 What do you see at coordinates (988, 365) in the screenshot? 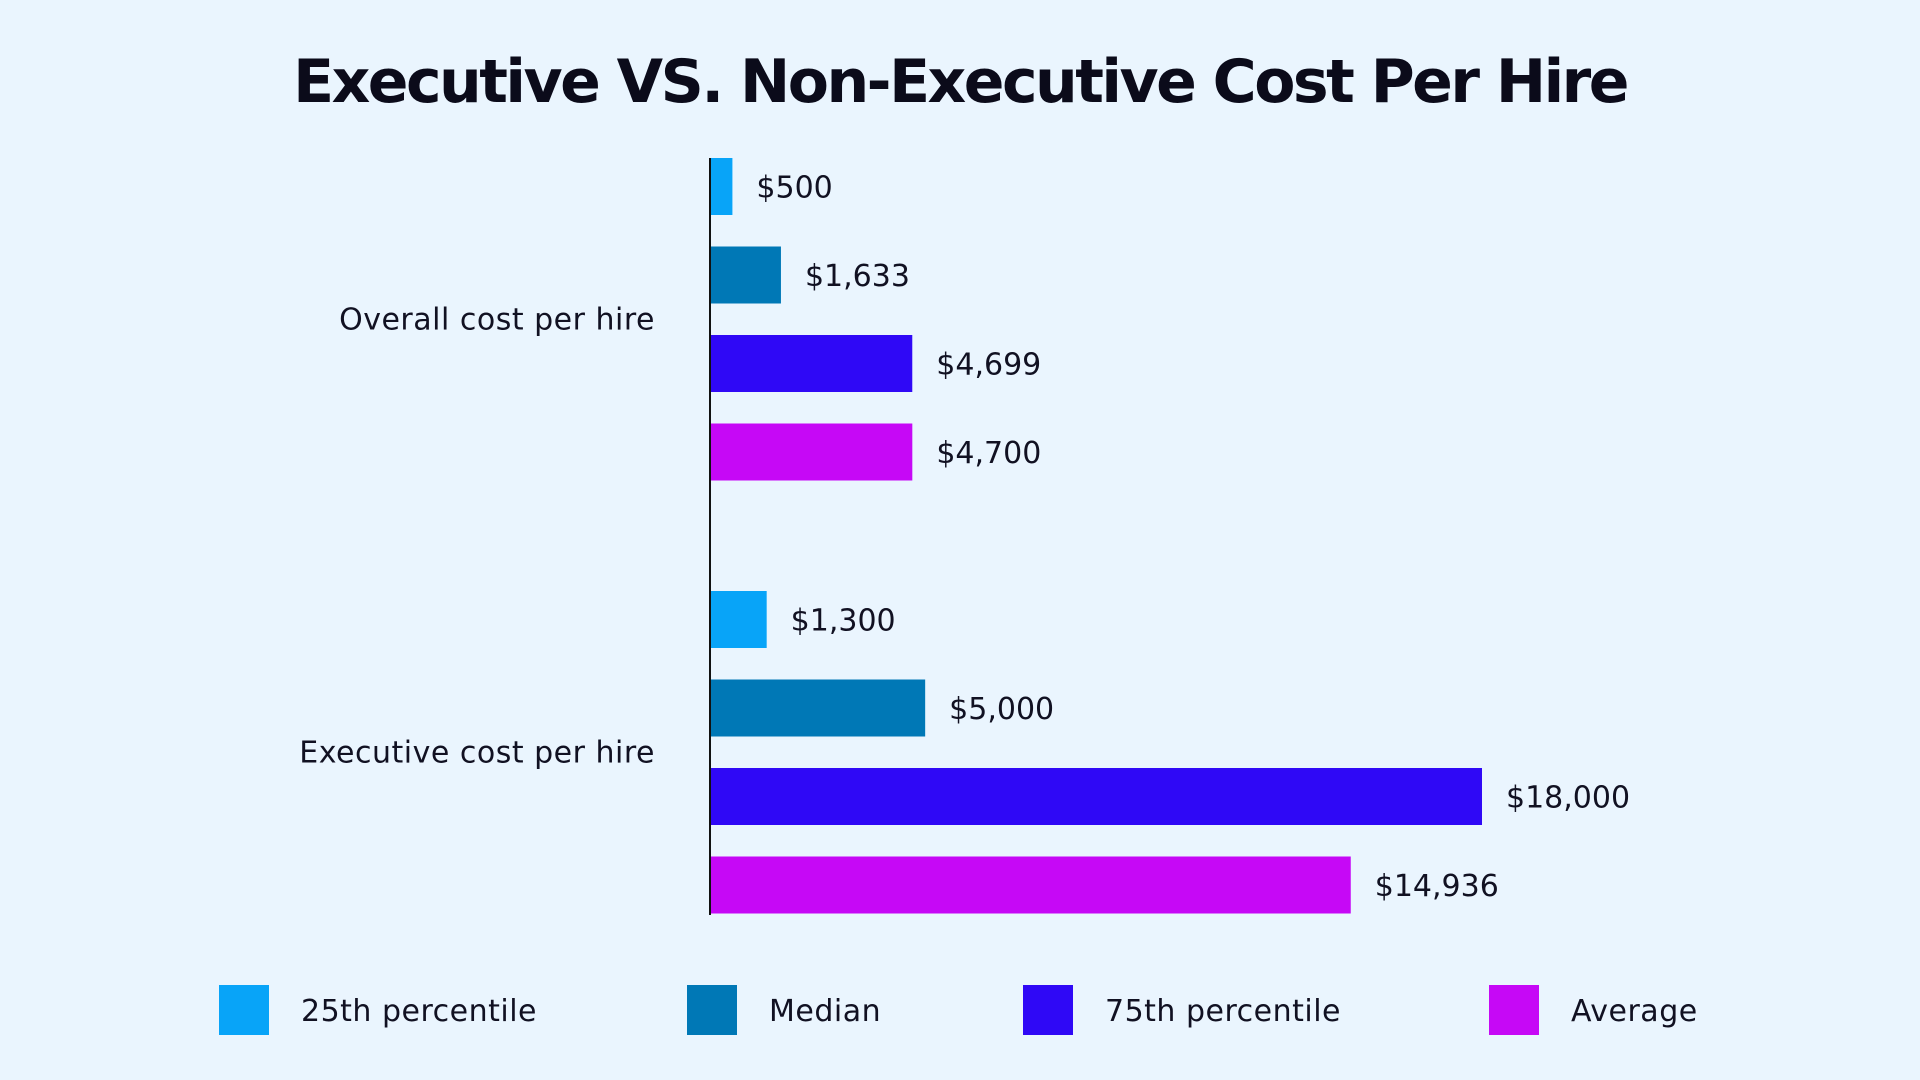
I see `value-label: $4,699` at bounding box center [988, 365].